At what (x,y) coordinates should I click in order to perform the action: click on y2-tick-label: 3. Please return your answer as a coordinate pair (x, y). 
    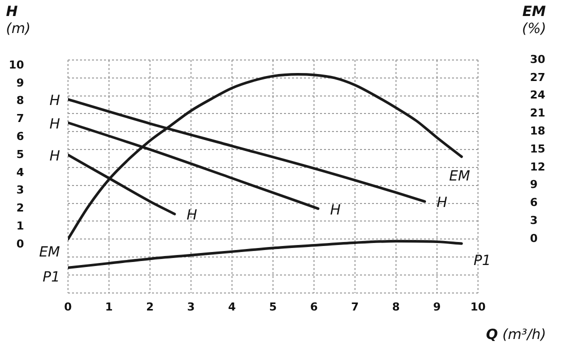
    Looking at the image, I should click on (534, 221).